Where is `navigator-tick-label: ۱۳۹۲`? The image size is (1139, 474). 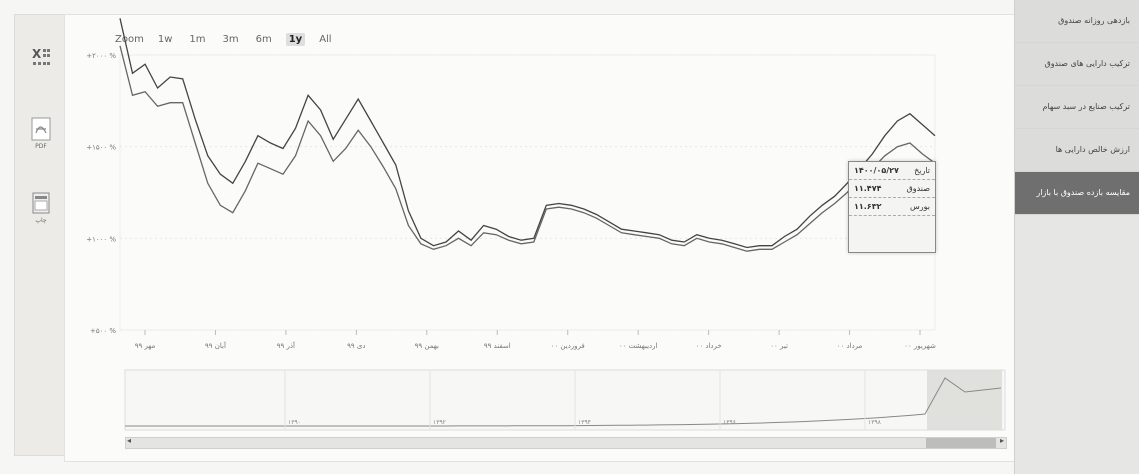
navigator-tick-label: ۱۳۹۲ is located at coordinates (439, 422).